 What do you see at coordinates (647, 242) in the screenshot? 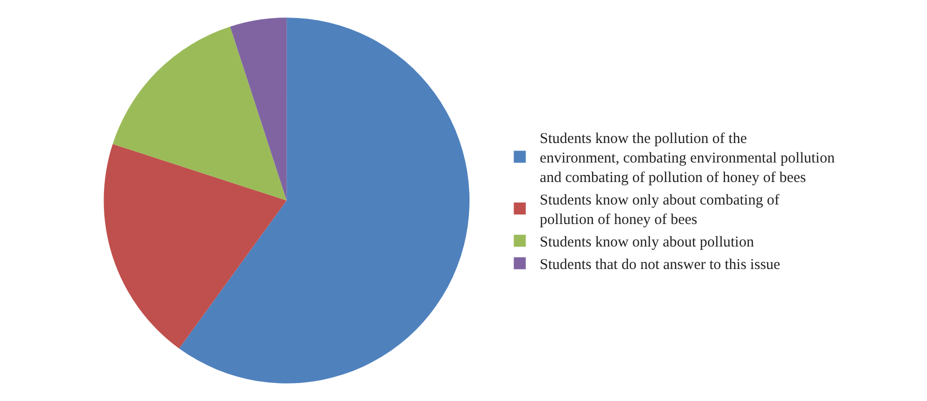
I see `legend-label: Students know only about pollution` at bounding box center [647, 242].